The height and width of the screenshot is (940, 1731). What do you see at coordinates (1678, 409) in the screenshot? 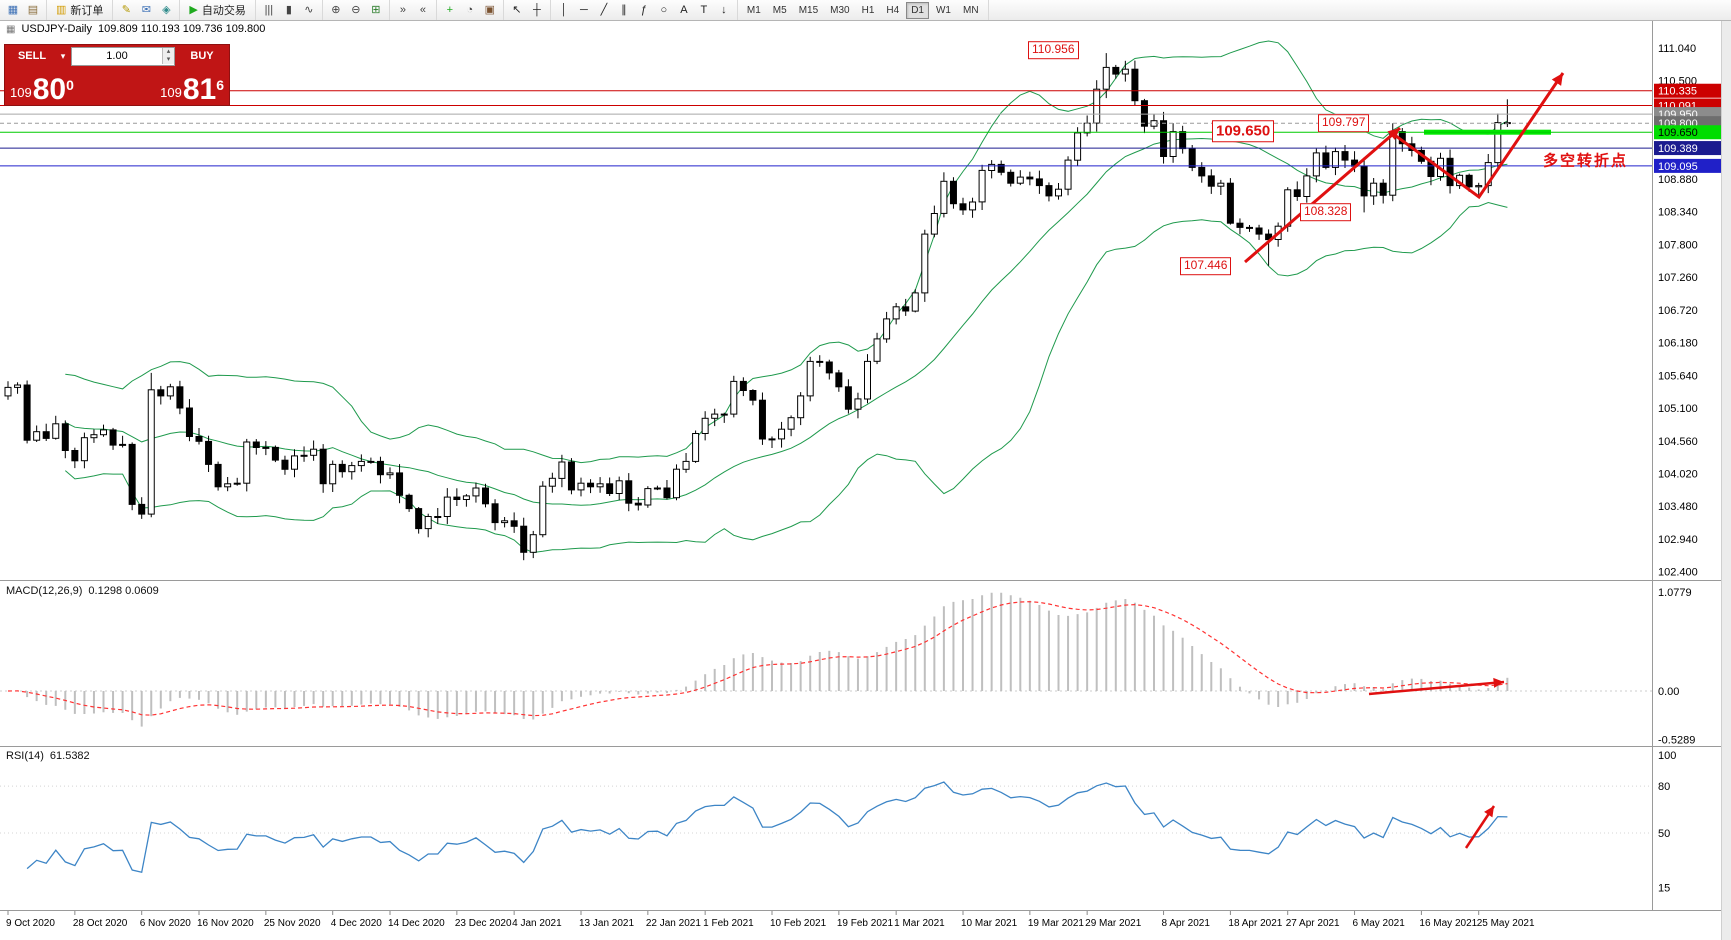
I see `price-axis-tick: 105.100` at bounding box center [1678, 409].